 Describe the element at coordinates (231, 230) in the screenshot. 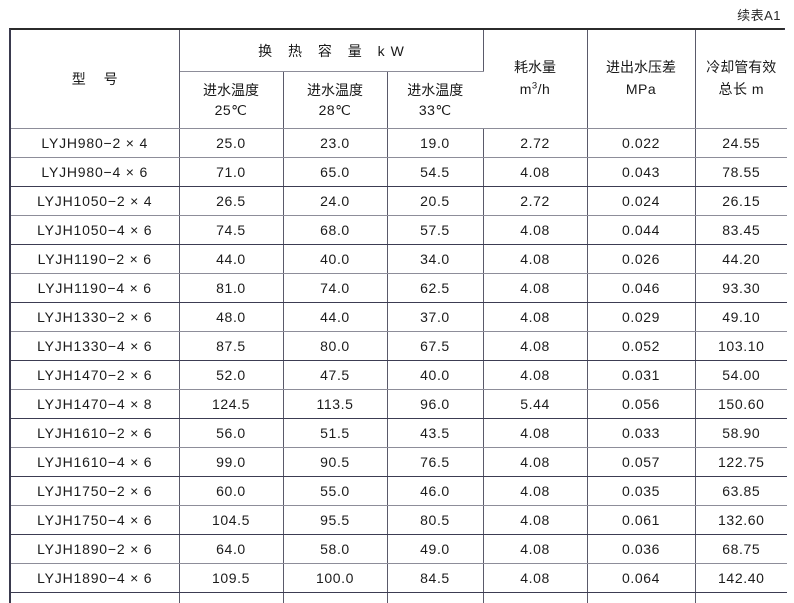

I see `cell-capacity-25: 74.5` at that location.